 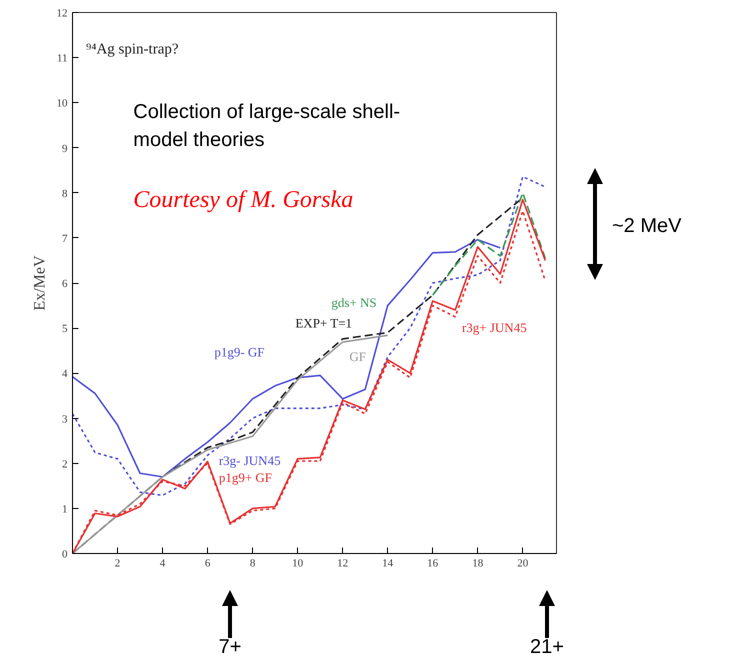 What do you see at coordinates (65, 148) in the screenshot?
I see `y-tick-label: 9` at bounding box center [65, 148].